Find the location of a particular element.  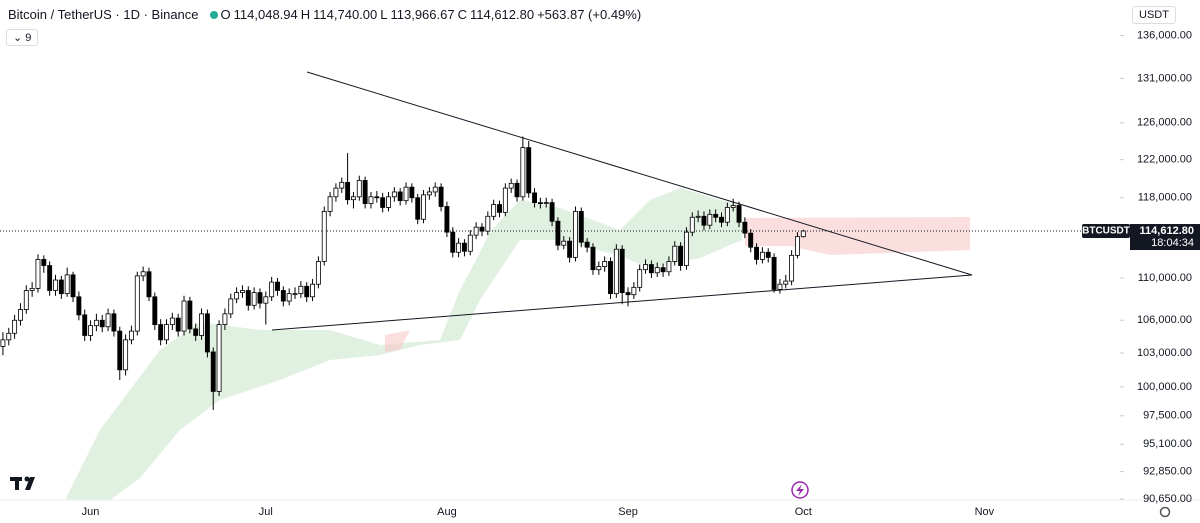

x-tick-label: Jun is located at coordinates (91, 512).